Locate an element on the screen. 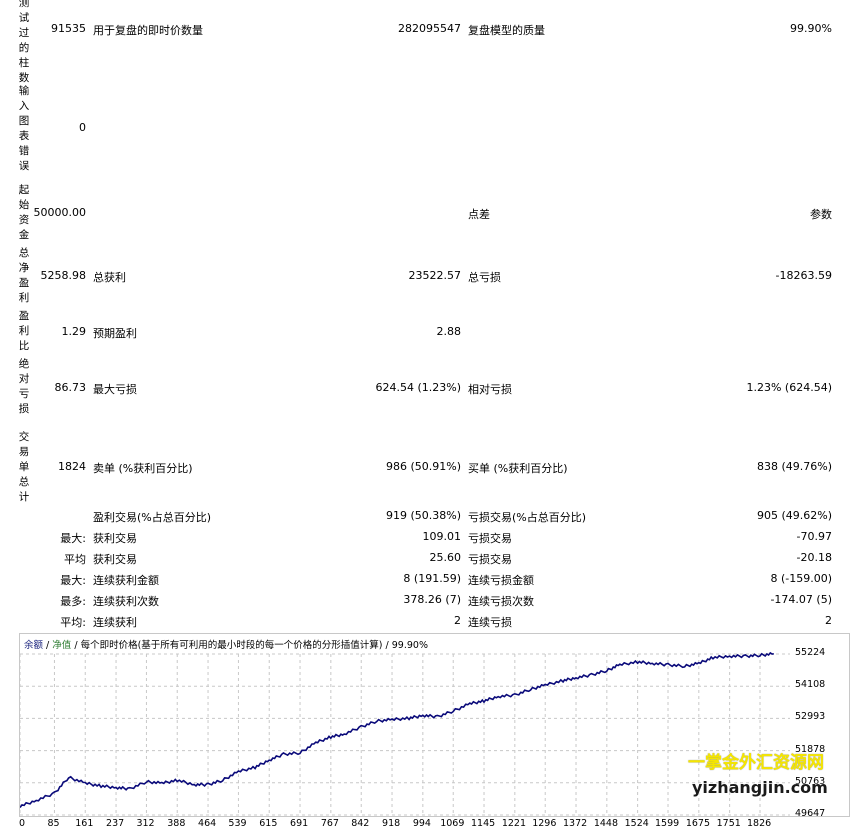 The width and height of the screenshot is (853, 834). average-label: 平均 is located at coordinates (75, 559).